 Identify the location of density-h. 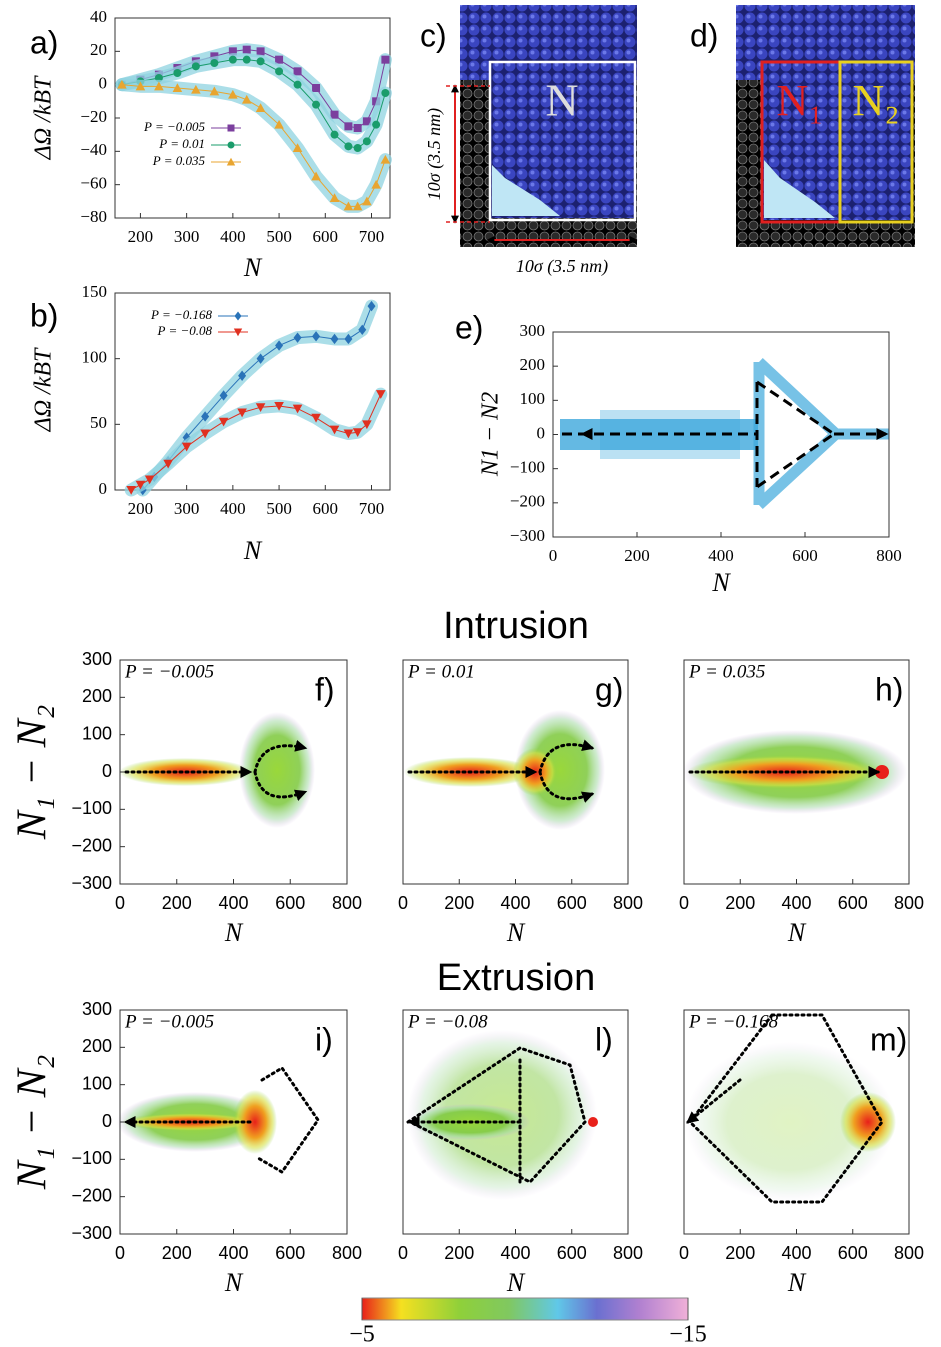
(795, 772).